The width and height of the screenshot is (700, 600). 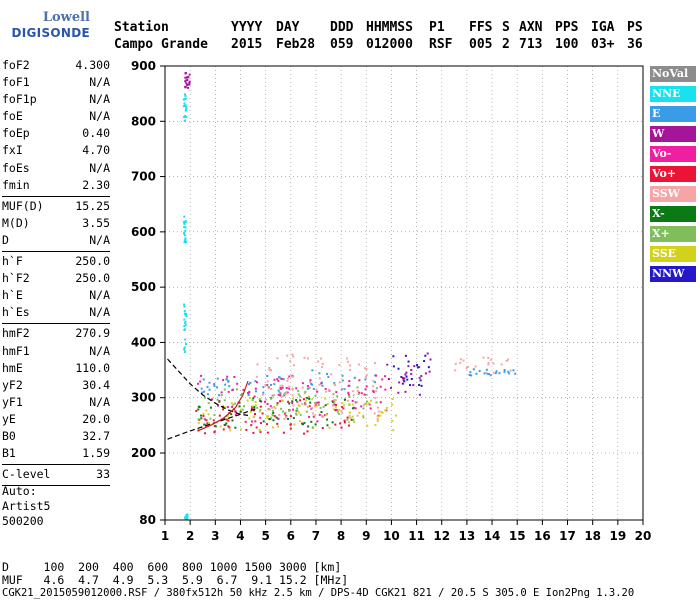 I want to click on header-station: Station, so click(x=141, y=27).